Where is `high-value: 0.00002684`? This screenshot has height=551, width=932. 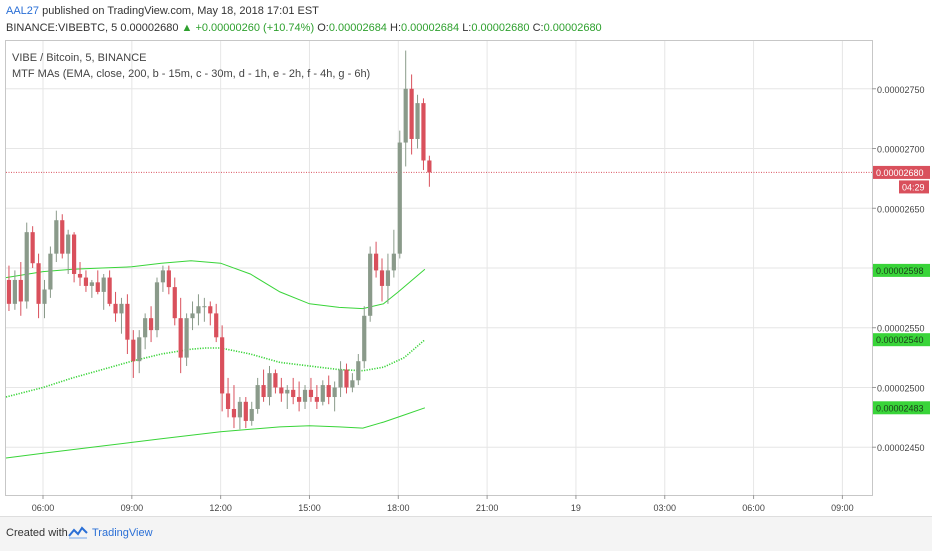 high-value: 0.00002684 is located at coordinates (430, 28).